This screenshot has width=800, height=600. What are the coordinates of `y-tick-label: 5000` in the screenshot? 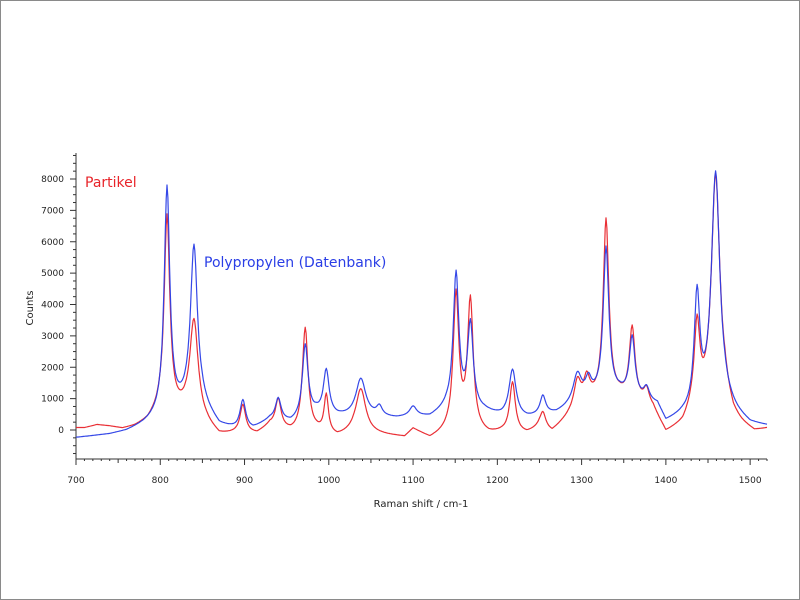 It's located at (52, 274).